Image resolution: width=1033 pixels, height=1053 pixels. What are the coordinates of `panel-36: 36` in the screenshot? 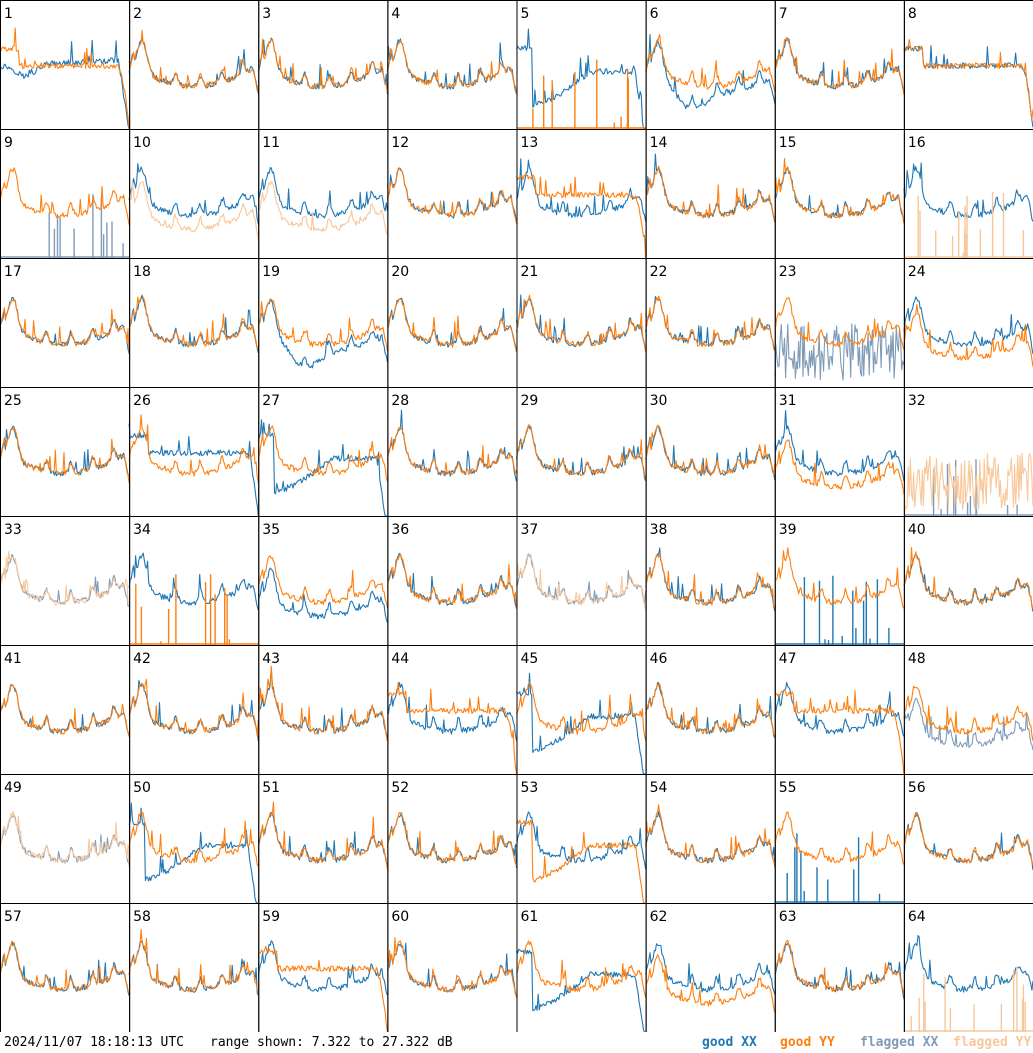 It's located at (452, 581).